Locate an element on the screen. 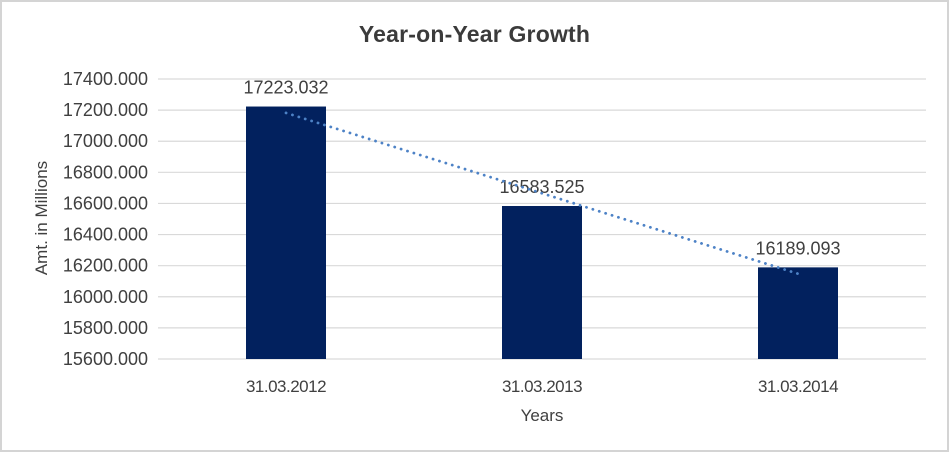  y-tick-label: 15800.000 is located at coordinates (105, 328).